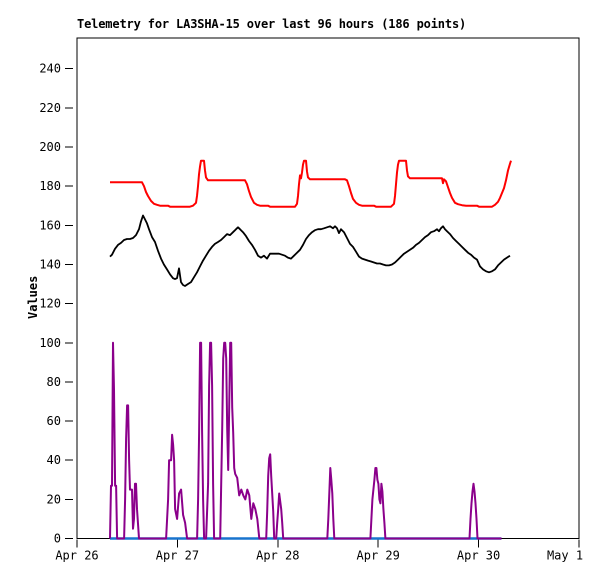 This screenshot has height=579, width=615. What do you see at coordinates (50, 304) in the screenshot?
I see `y-tick-label: 120` at bounding box center [50, 304].